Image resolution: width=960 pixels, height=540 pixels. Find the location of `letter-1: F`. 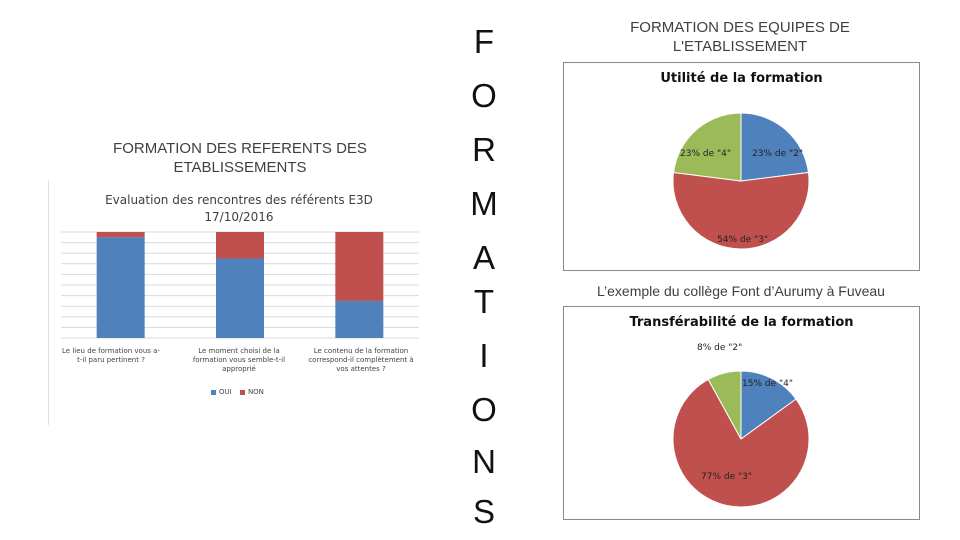

letter-1: F is located at coordinates (484, 41).